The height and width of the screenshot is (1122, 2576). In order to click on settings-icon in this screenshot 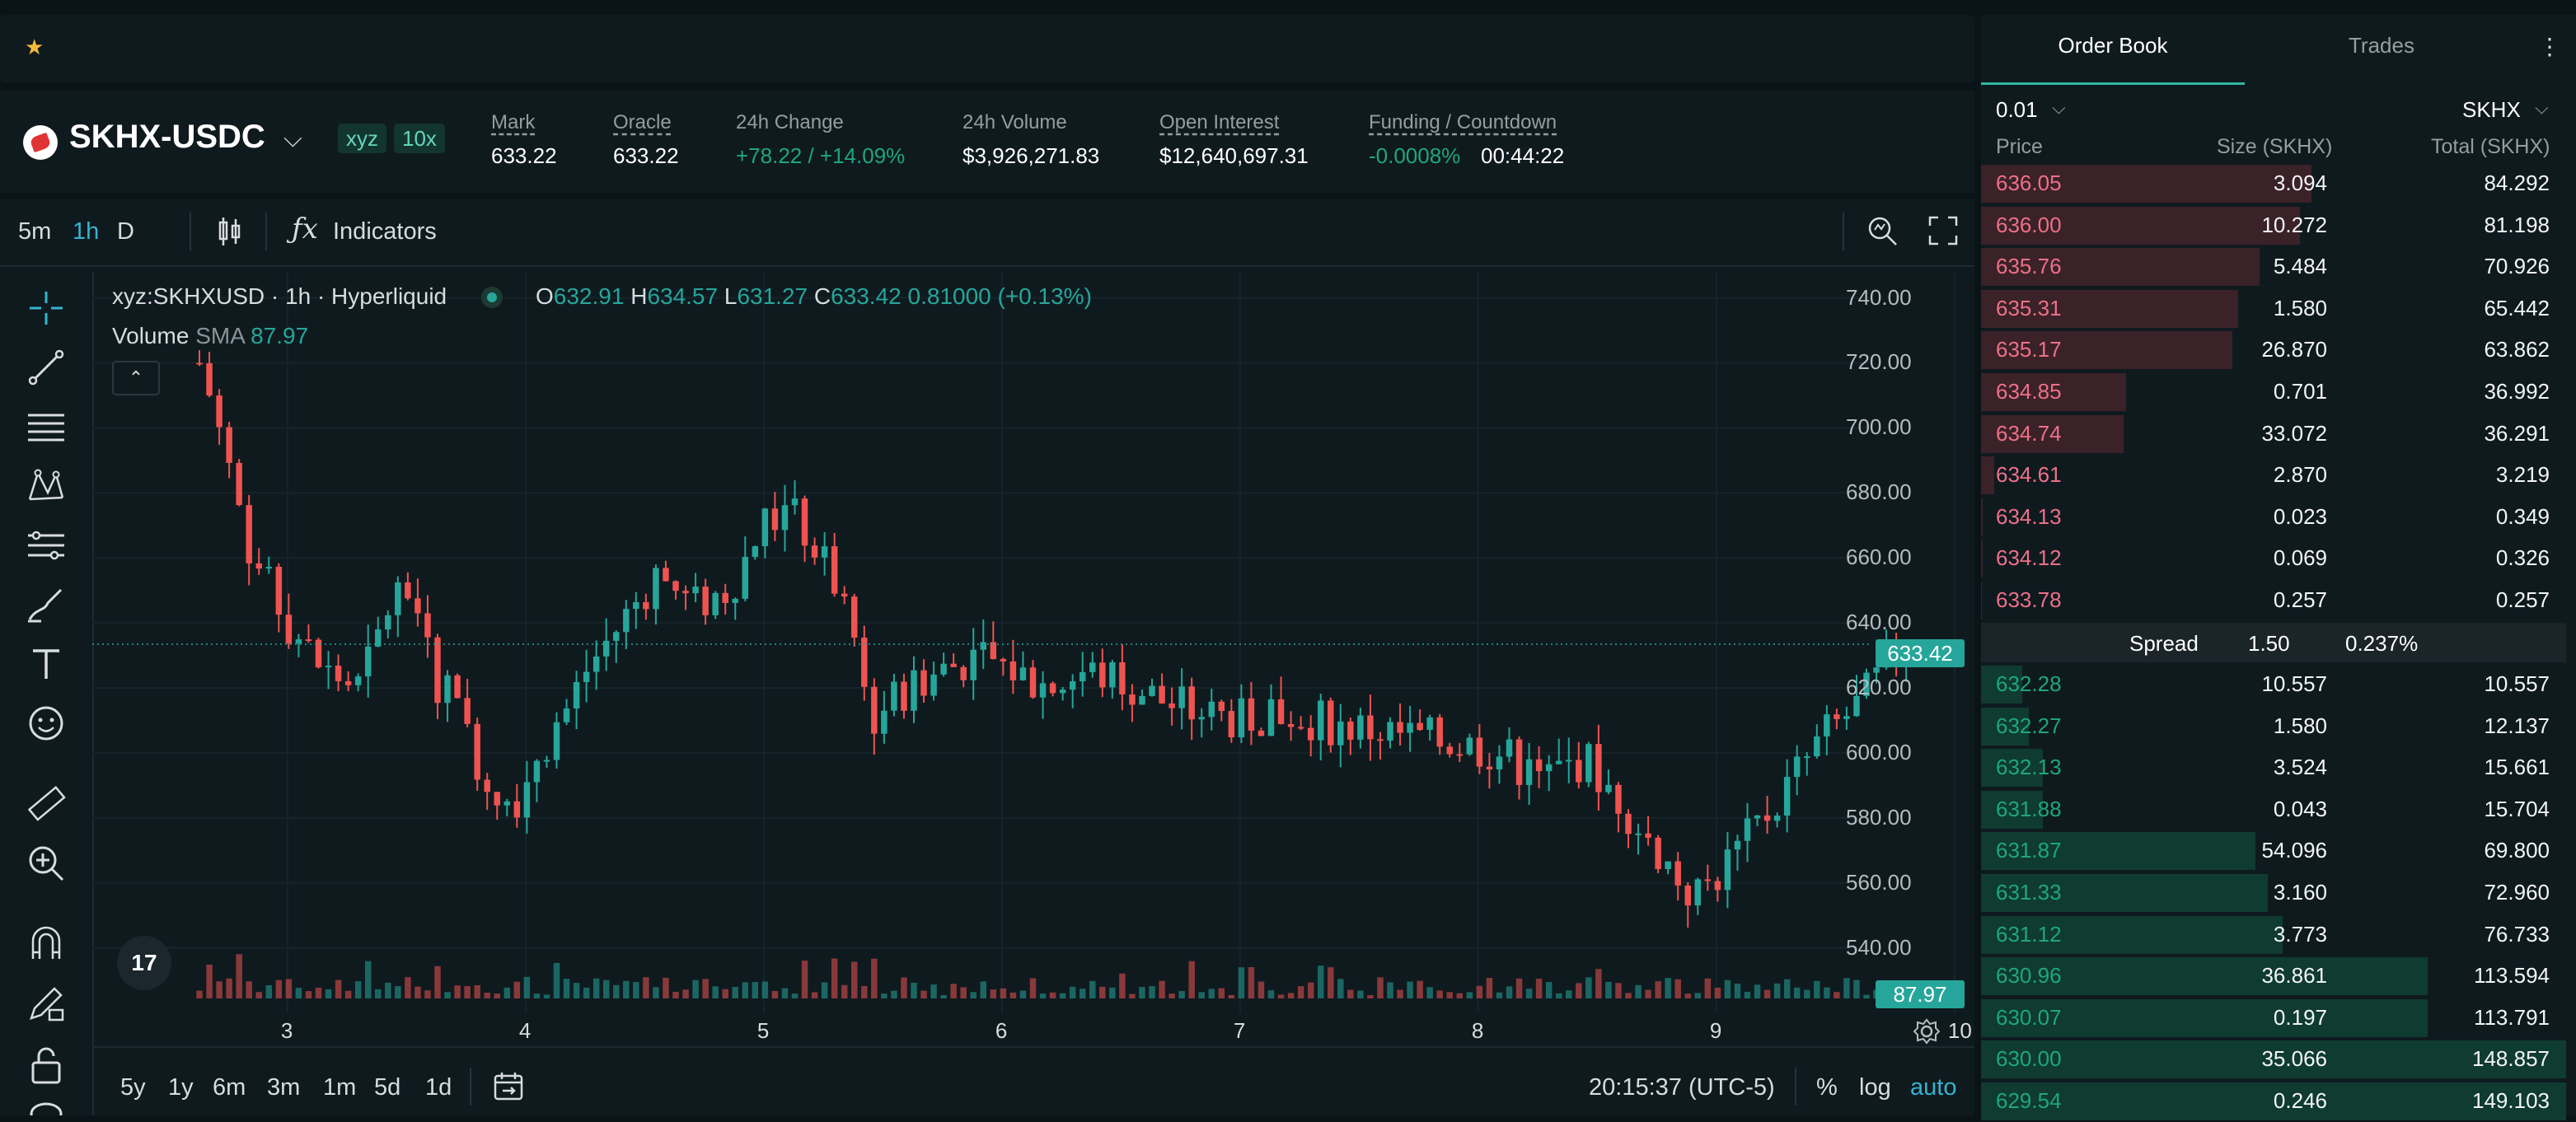, I will do `click(1926, 1031)`.